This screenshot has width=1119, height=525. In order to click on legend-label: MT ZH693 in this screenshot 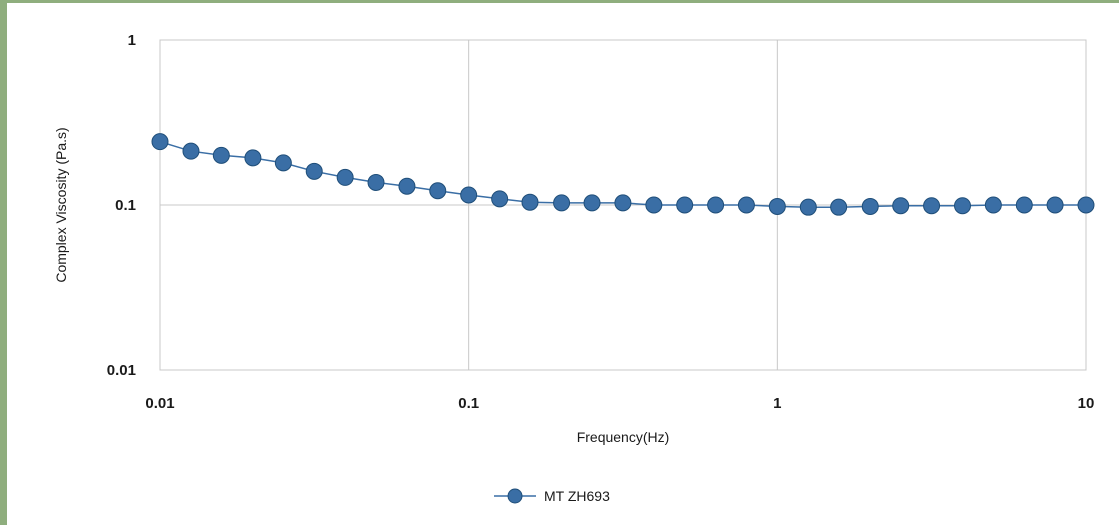, I will do `click(577, 496)`.